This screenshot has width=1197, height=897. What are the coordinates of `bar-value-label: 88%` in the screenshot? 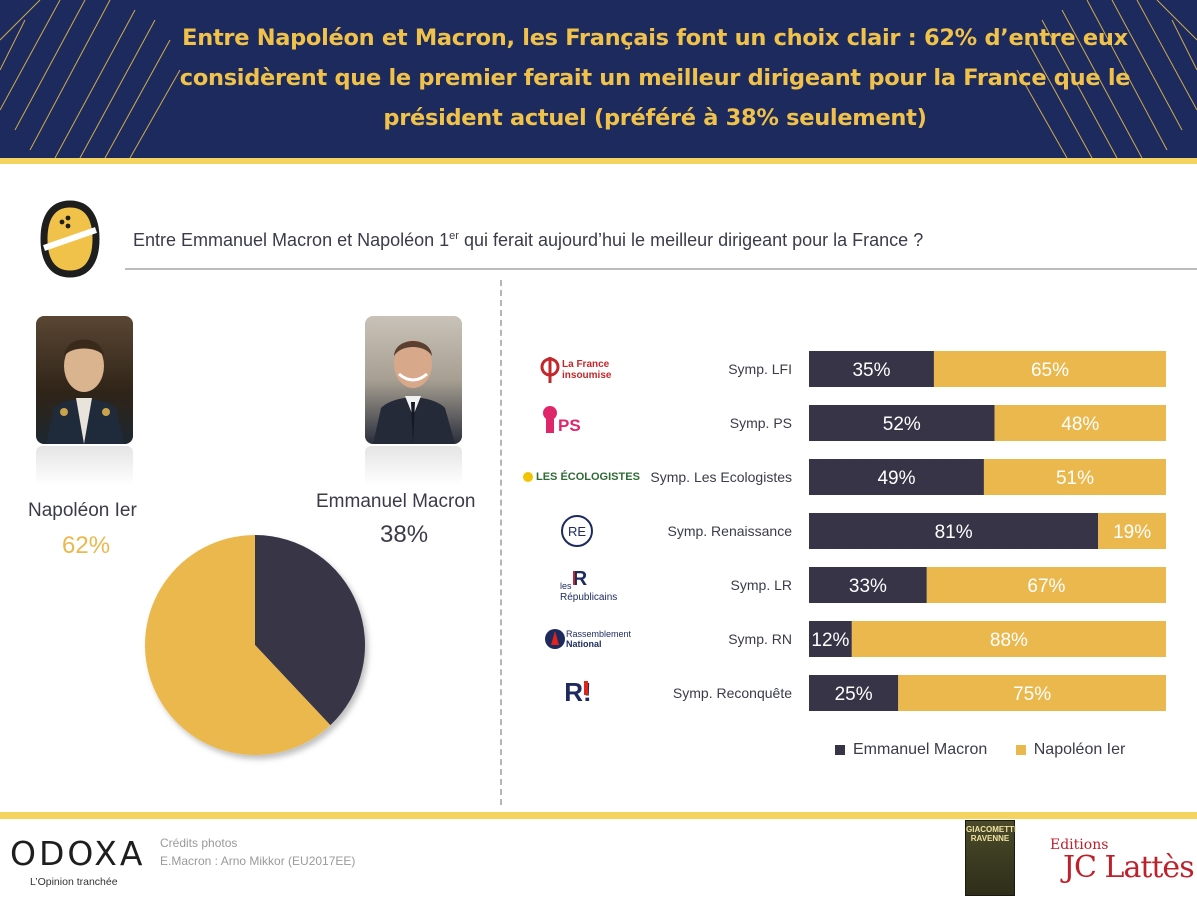 It's located at (1009, 640).